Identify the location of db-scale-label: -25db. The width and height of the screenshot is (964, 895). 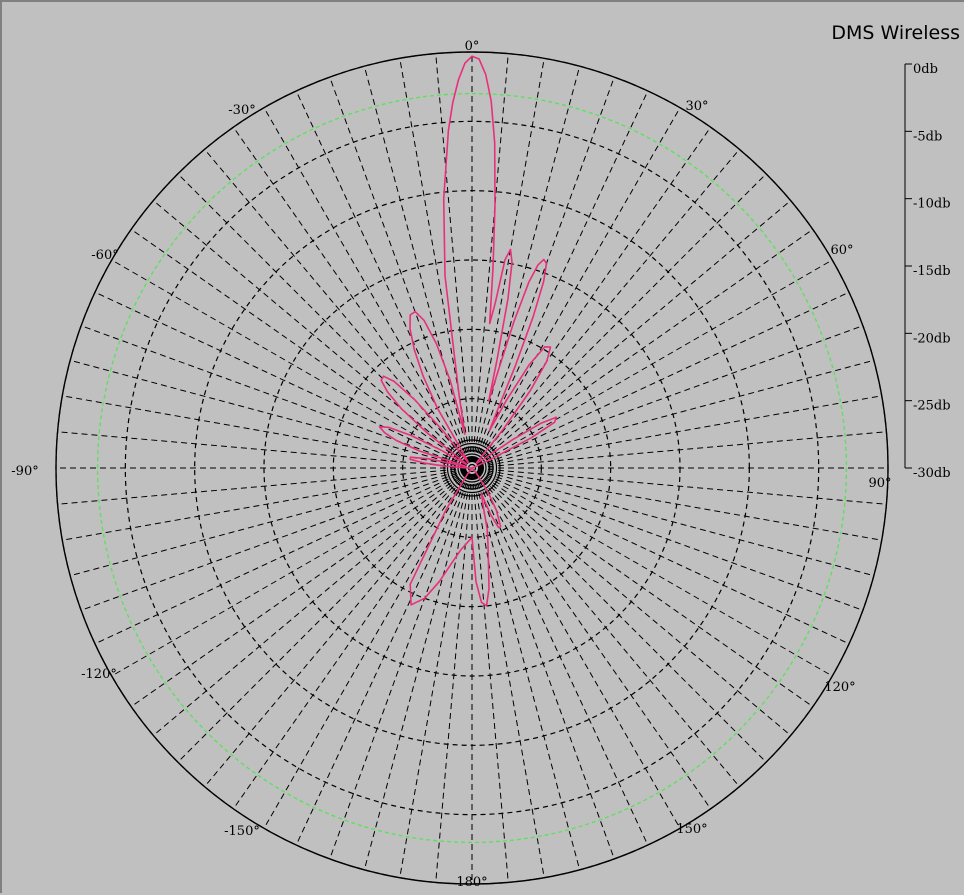
(932, 406).